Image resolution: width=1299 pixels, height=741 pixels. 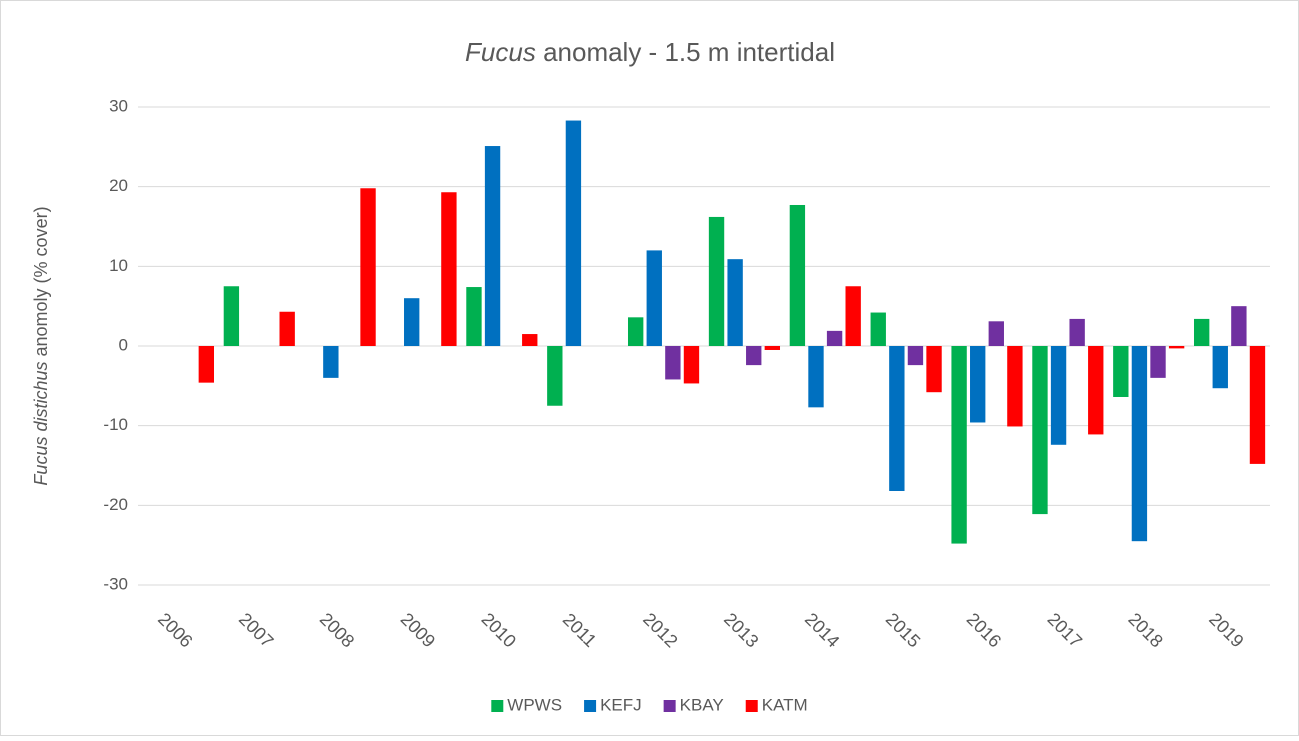 I want to click on title-rest: anomaly - 1.5 m intertidal, so click(x=689, y=52).